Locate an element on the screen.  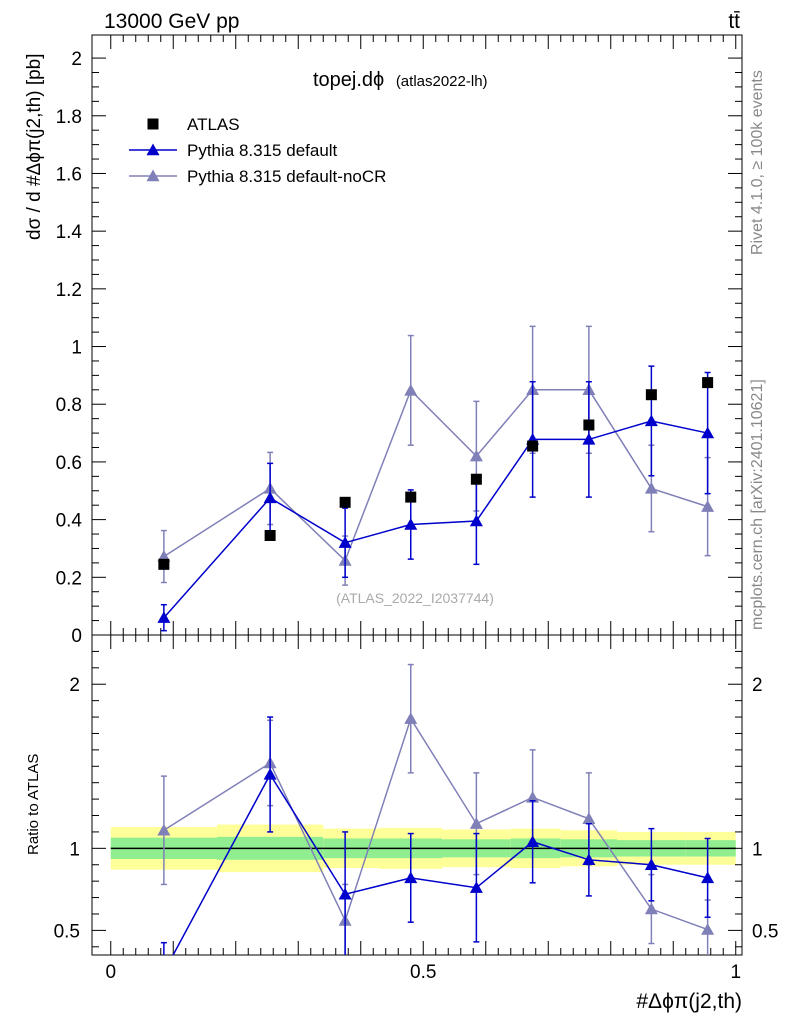
main-y-tick-label: 1.8 is located at coordinates (69, 117).